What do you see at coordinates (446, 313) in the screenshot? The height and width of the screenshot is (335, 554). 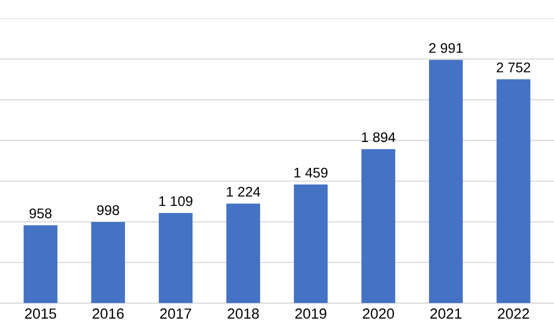 I see `x-tick-label: 2021` at bounding box center [446, 313].